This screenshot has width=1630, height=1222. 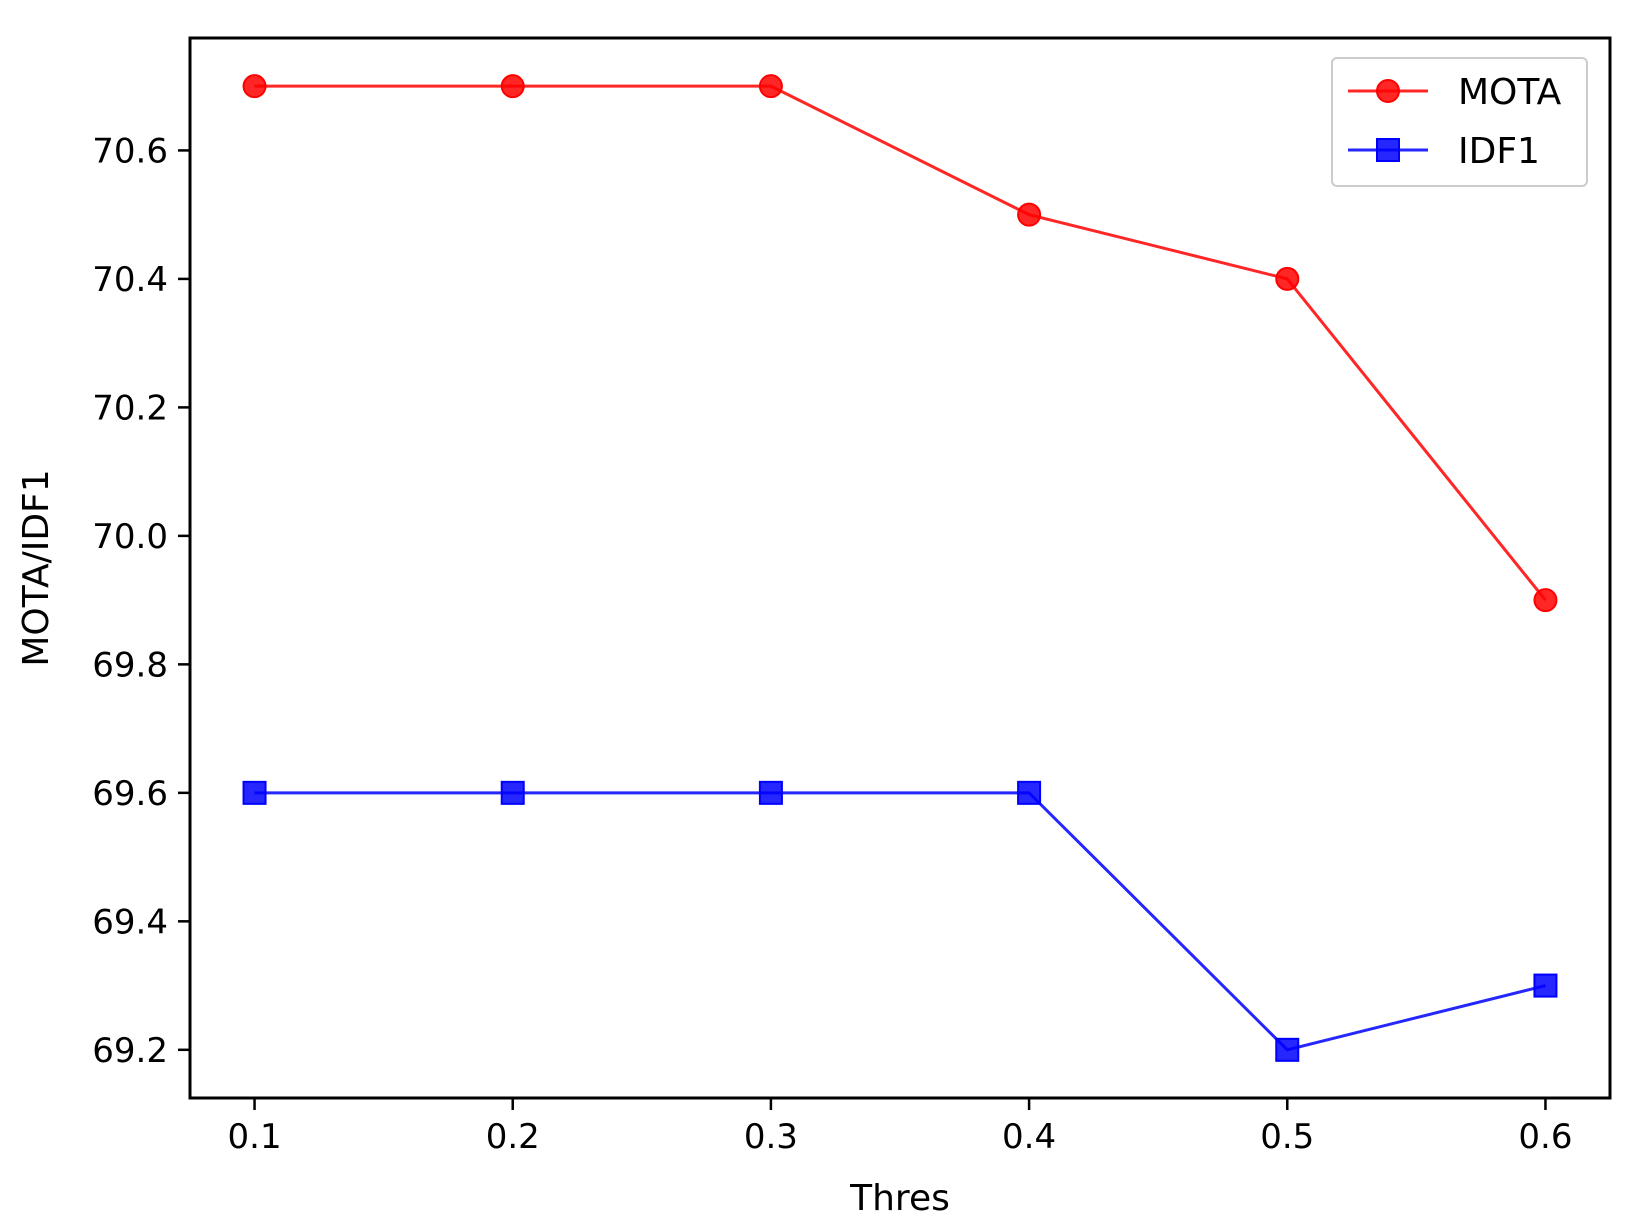 What do you see at coordinates (130, 280) in the screenshot?
I see `y-tick-label: 70.4` at bounding box center [130, 280].